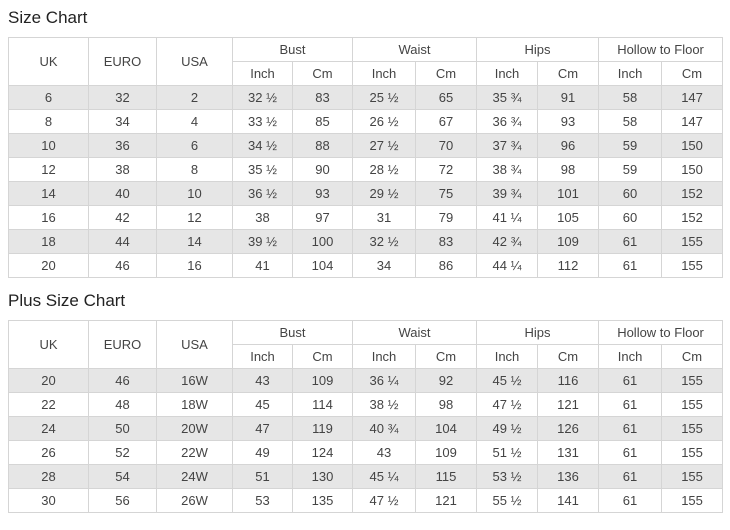 The height and width of the screenshot is (530, 730). I want to click on table-row: 20 46 16W 43 109 36 ¼ 92 45 ½ 116 61 155, so click(366, 380).